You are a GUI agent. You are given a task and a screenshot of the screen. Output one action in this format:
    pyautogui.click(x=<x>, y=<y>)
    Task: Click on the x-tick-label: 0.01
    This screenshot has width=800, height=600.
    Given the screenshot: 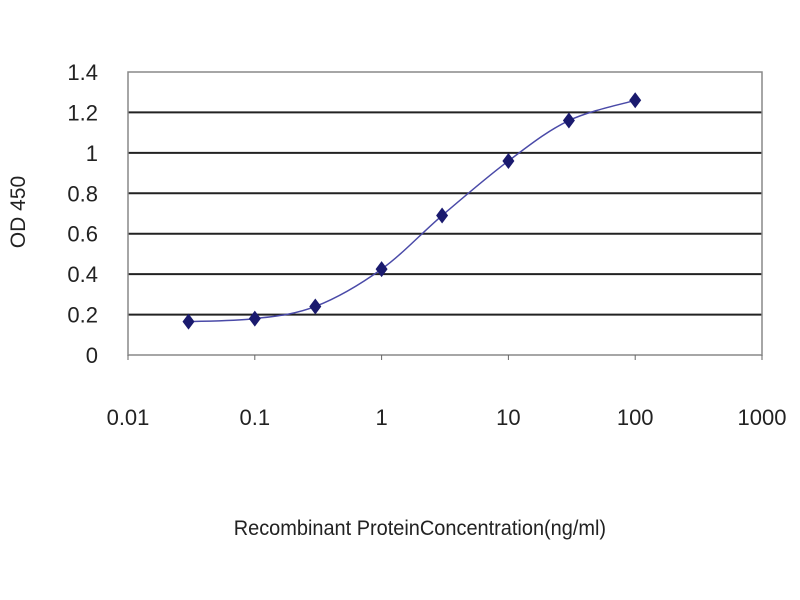 What is the action you would take?
    pyautogui.click(x=128, y=417)
    